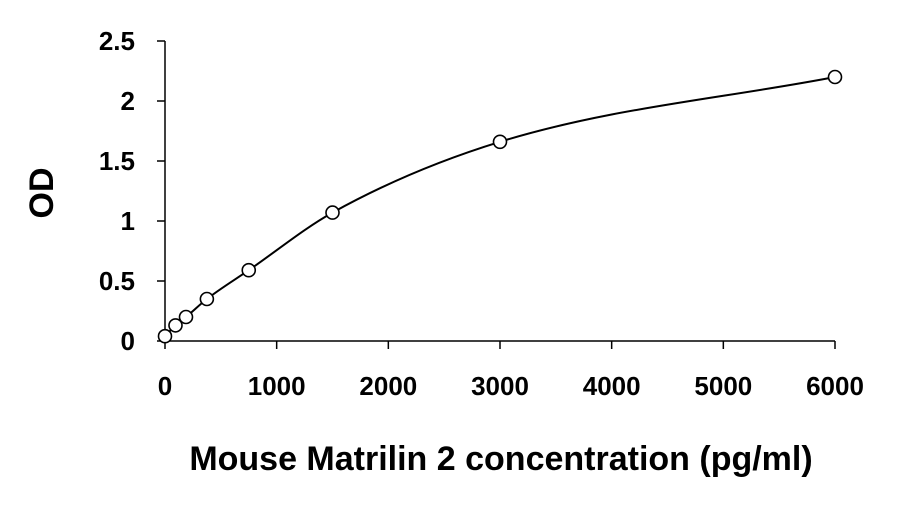 The width and height of the screenshot is (906, 506). I want to click on x-tick-label: 2000, so click(388, 386).